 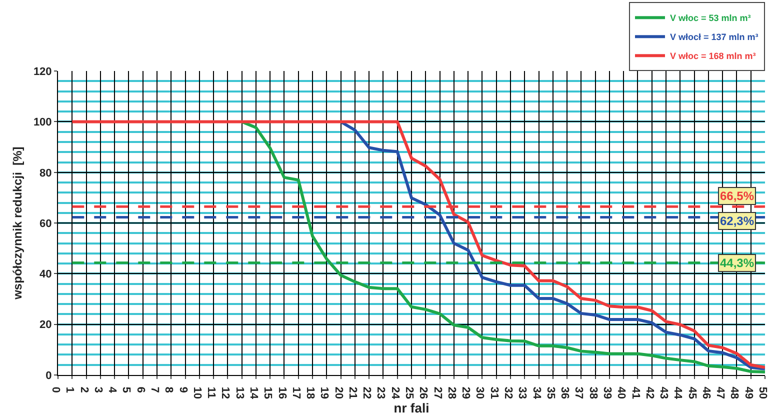 What do you see at coordinates (84, 389) in the screenshot?
I see `x-tick-label: 2` at bounding box center [84, 389].